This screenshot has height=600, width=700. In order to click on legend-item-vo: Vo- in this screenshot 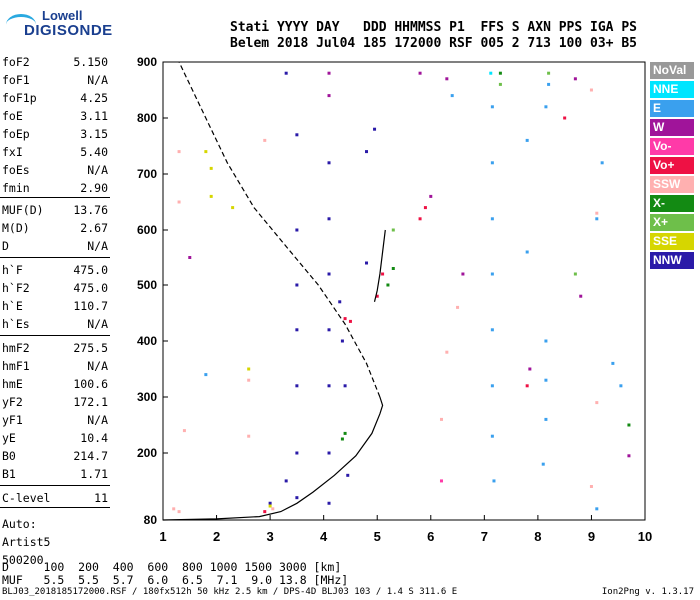, I will do `click(672, 146)`.